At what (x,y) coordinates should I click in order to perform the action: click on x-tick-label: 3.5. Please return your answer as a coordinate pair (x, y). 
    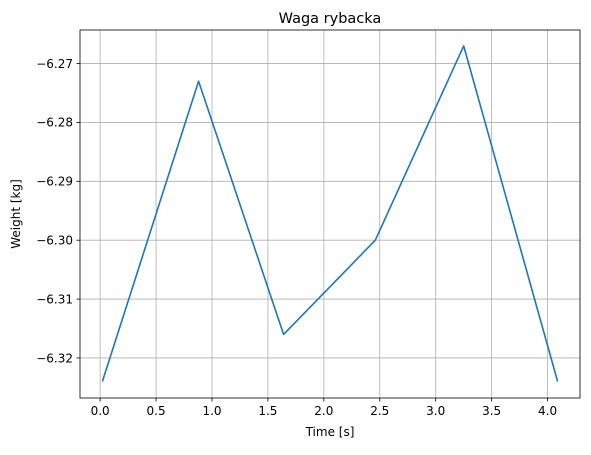
    Looking at the image, I should click on (491, 411).